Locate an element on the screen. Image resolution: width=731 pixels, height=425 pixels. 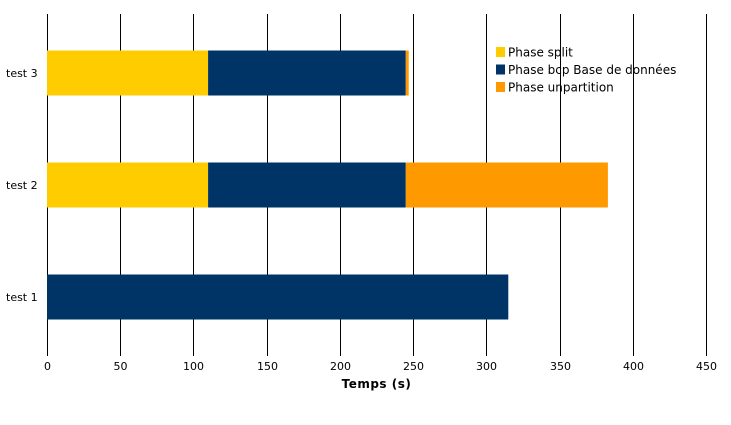
x-tick-label-250: 250 is located at coordinates (413, 366).